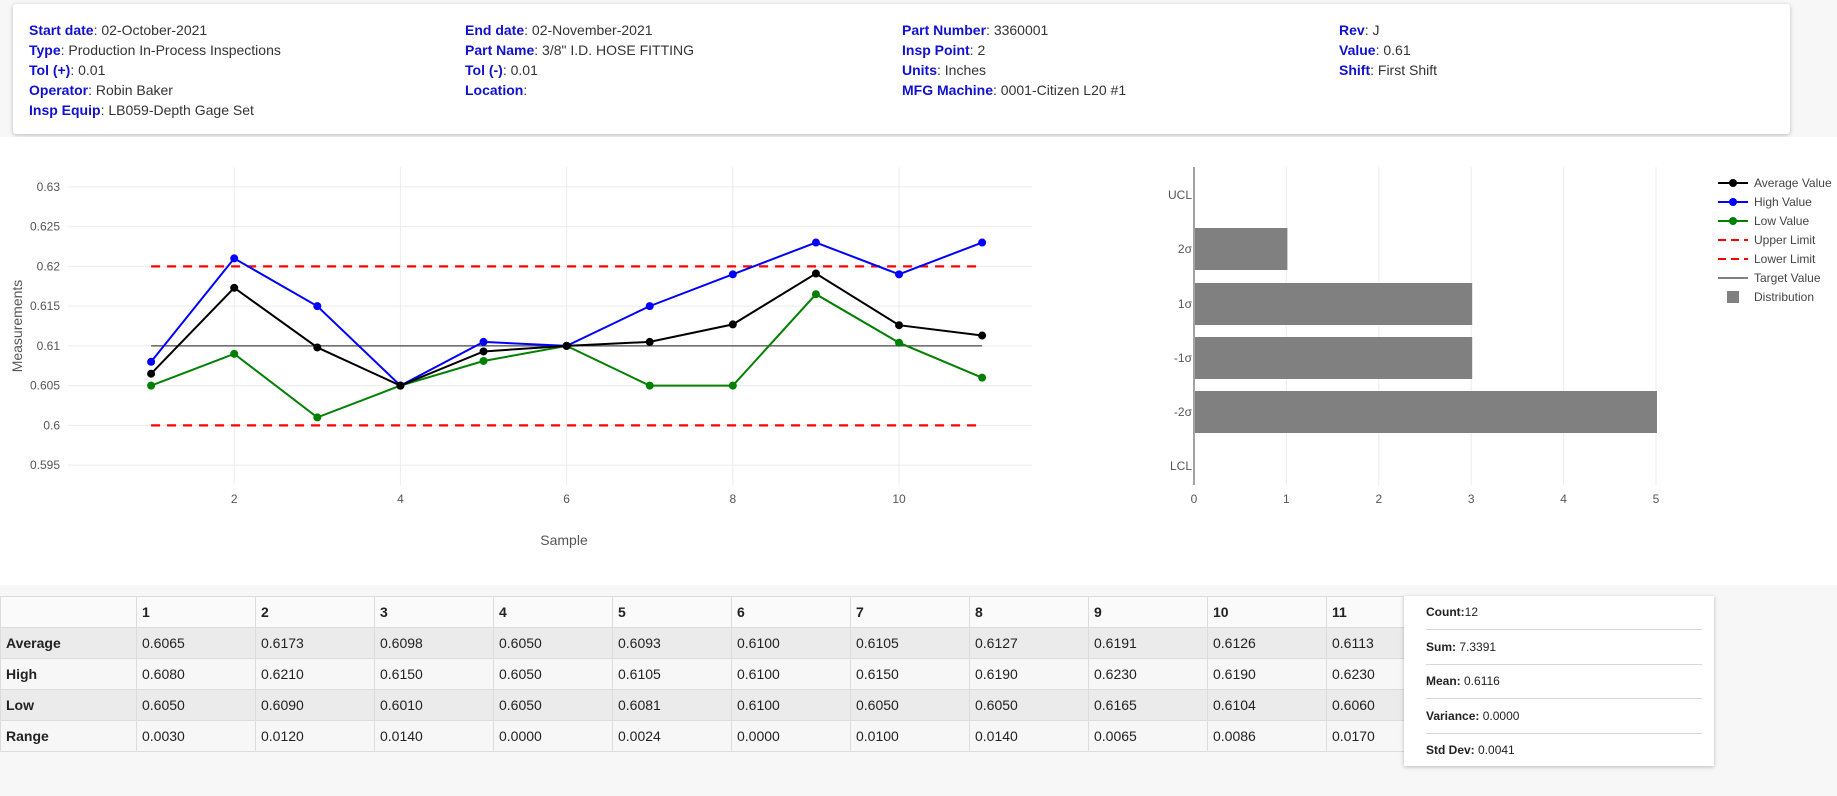 The image size is (1837, 796). I want to click on legend-label: Low Value, so click(1781, 221).